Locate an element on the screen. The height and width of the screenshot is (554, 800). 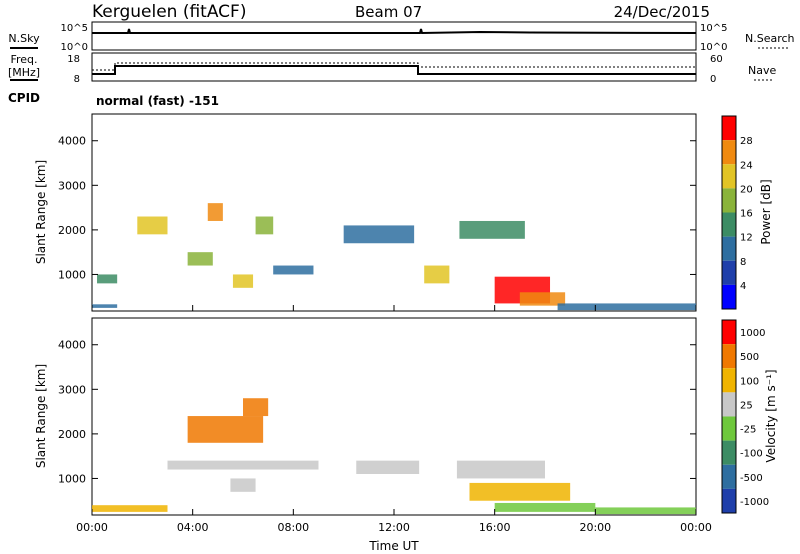
power-colorbar-tick-0: 28 is located at coordinates (746, 141).